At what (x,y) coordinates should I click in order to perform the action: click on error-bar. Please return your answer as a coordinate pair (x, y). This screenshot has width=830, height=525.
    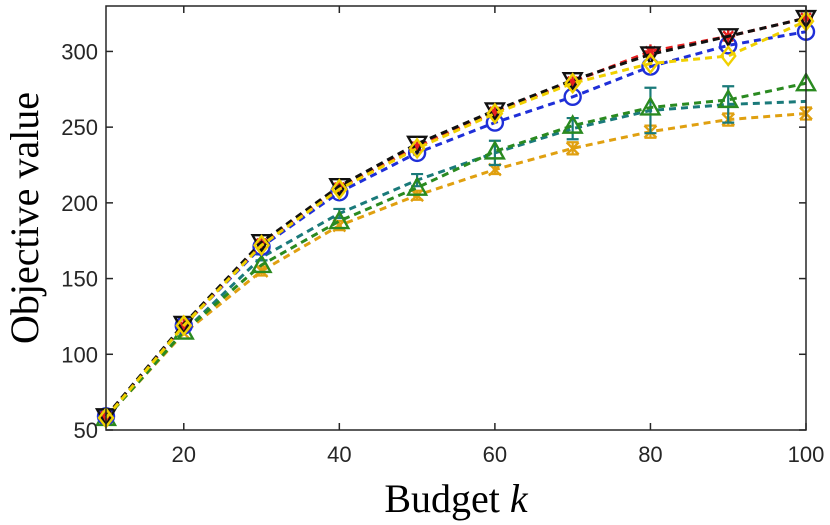
    Looking at the image, I should click on (650, 110).